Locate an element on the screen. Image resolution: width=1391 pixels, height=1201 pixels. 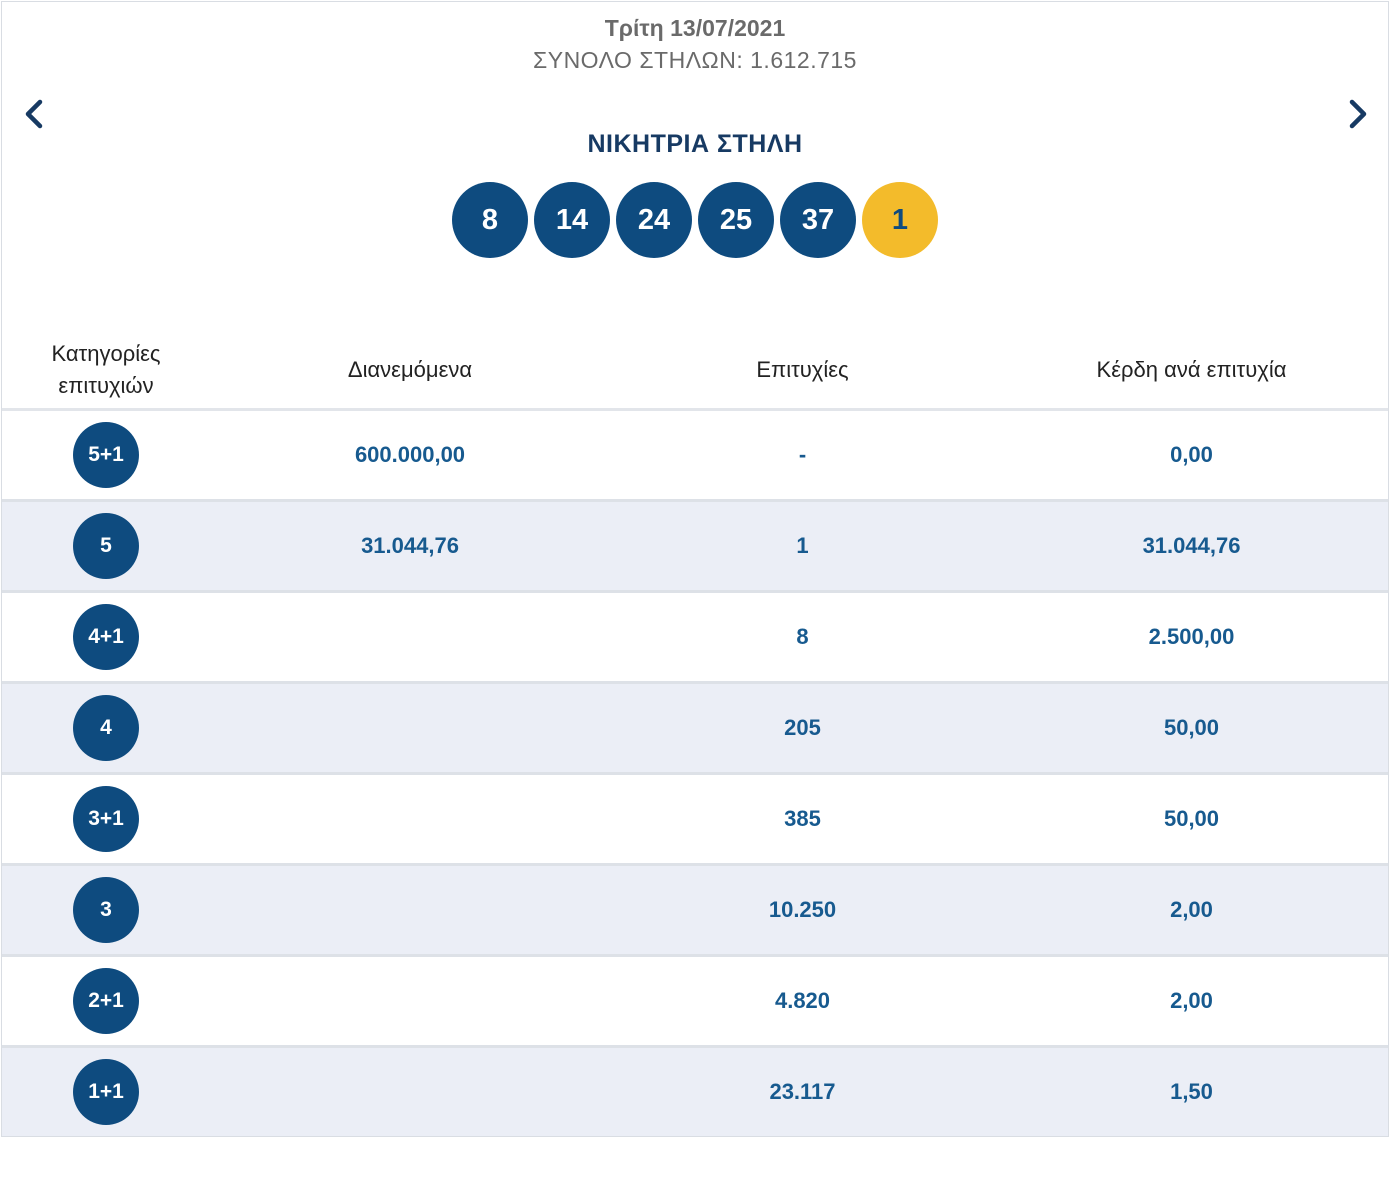
winning-column-title: ΝΙΚΗΤΡΙΑ ΣΤΗΛΗ is located at coordinates (695, 144).